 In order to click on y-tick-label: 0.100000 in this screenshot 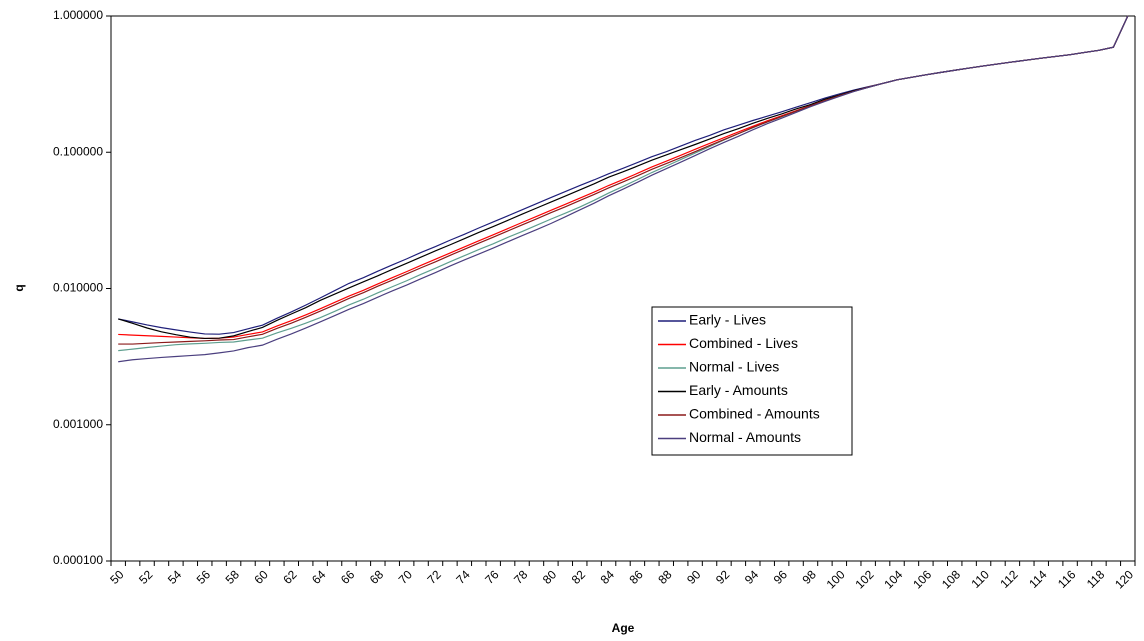, I will do `click(78, 151)`.